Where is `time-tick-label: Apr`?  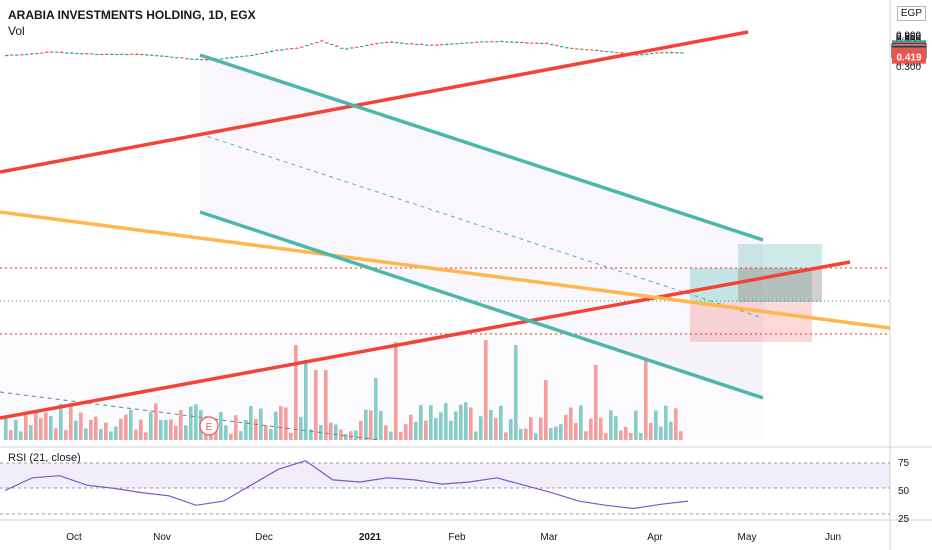
time-tick-label: Apr is located at coordinates (655, 537).